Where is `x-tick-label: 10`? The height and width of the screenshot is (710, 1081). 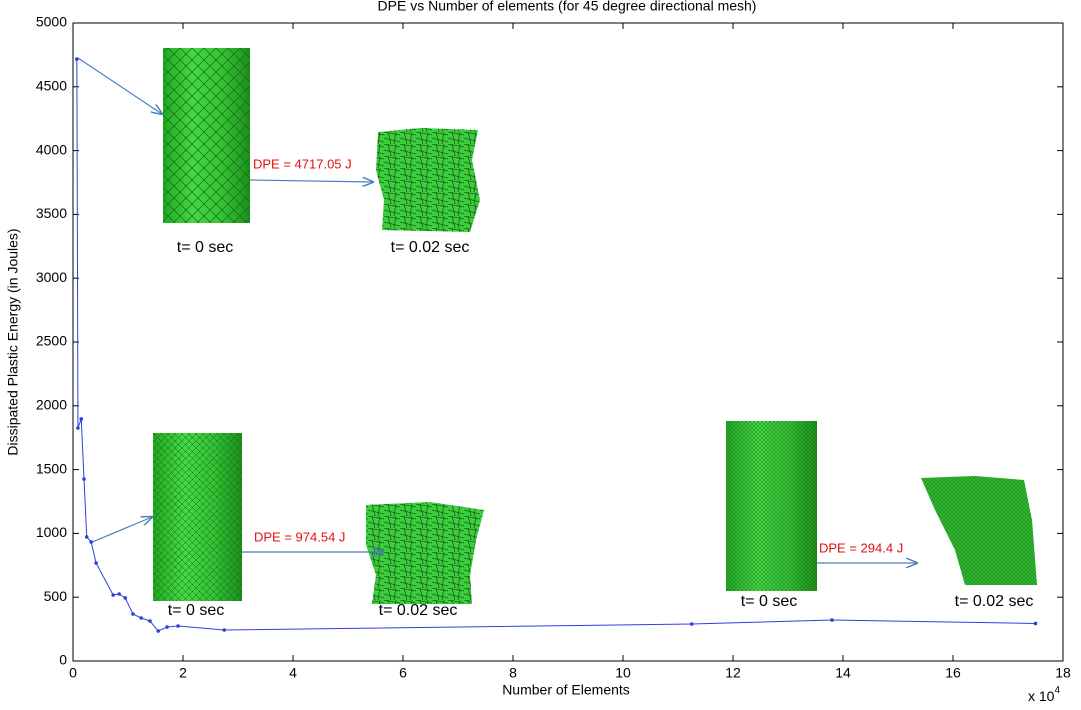
x-tick-label: 10 is located at coordinates (623, 673).